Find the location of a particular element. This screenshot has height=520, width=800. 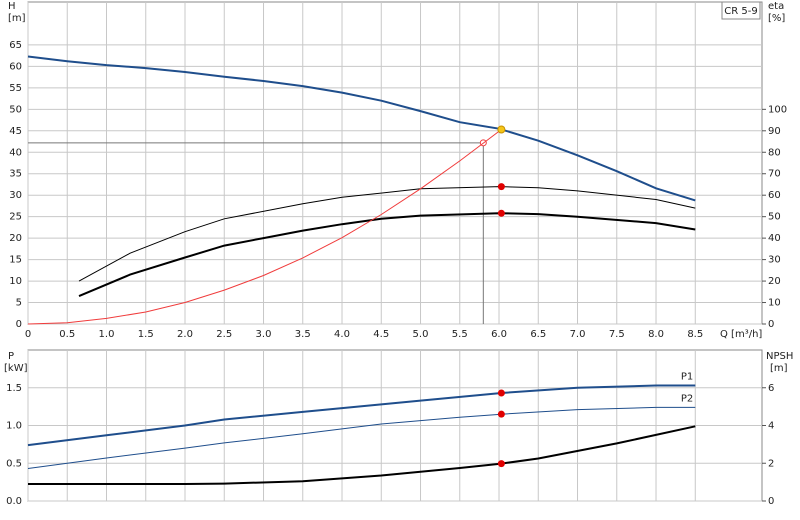

y-tick-label: 1.5 is located at coordinates (14, 388).